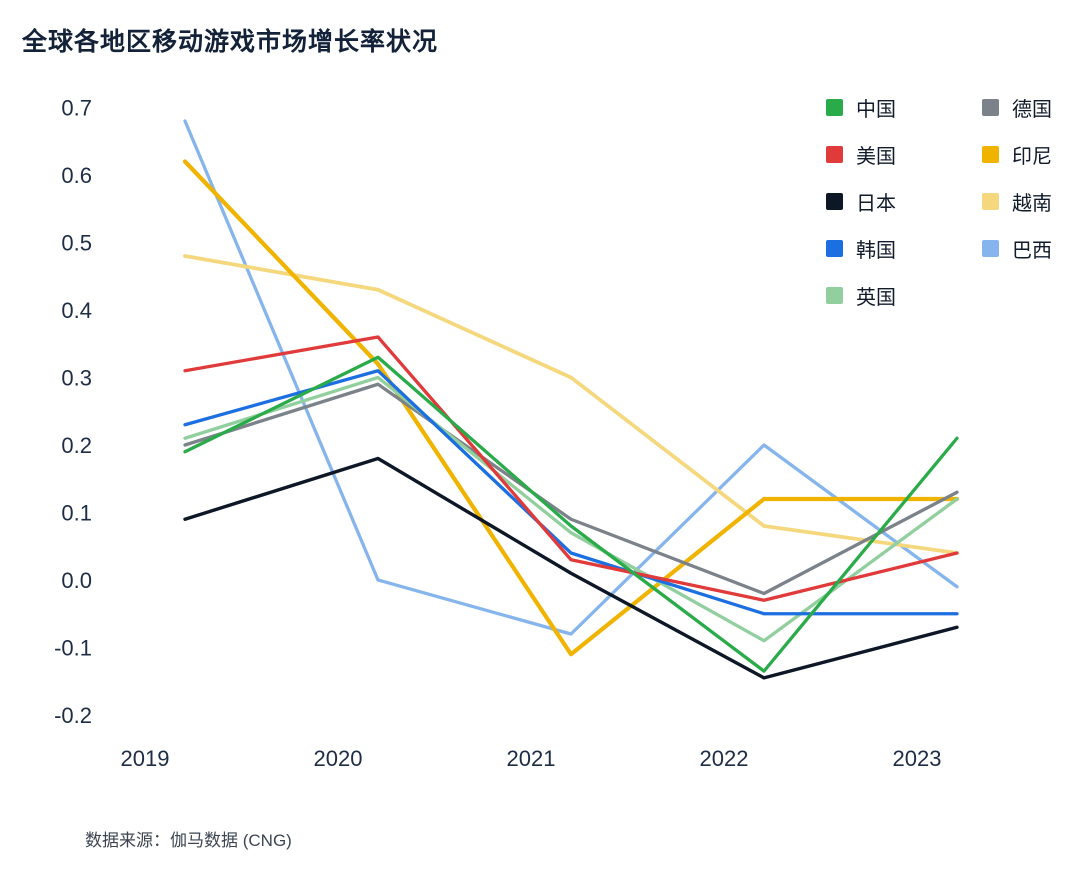 The height and width of the screenshot is (872, 1080). I want to click on legend-item-germany: 德国, so click(1031, 107).